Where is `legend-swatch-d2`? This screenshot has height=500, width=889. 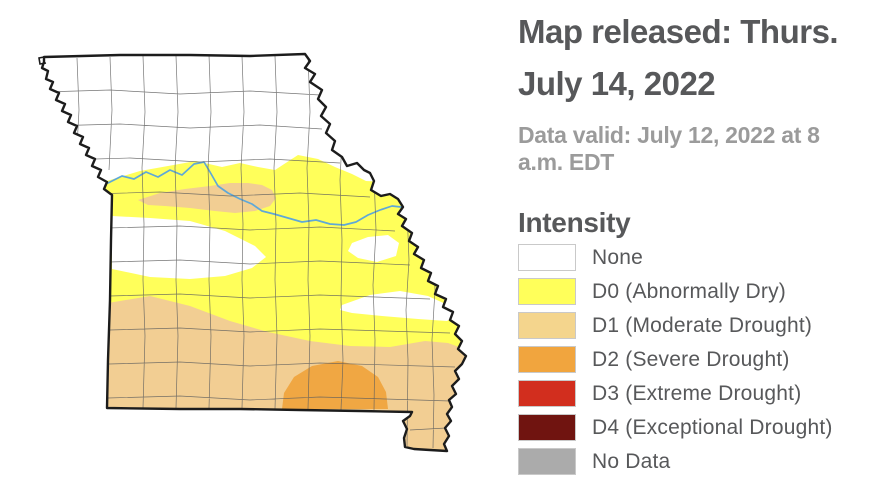 legend-swatch-d2 is located at coordinates (547, 359).